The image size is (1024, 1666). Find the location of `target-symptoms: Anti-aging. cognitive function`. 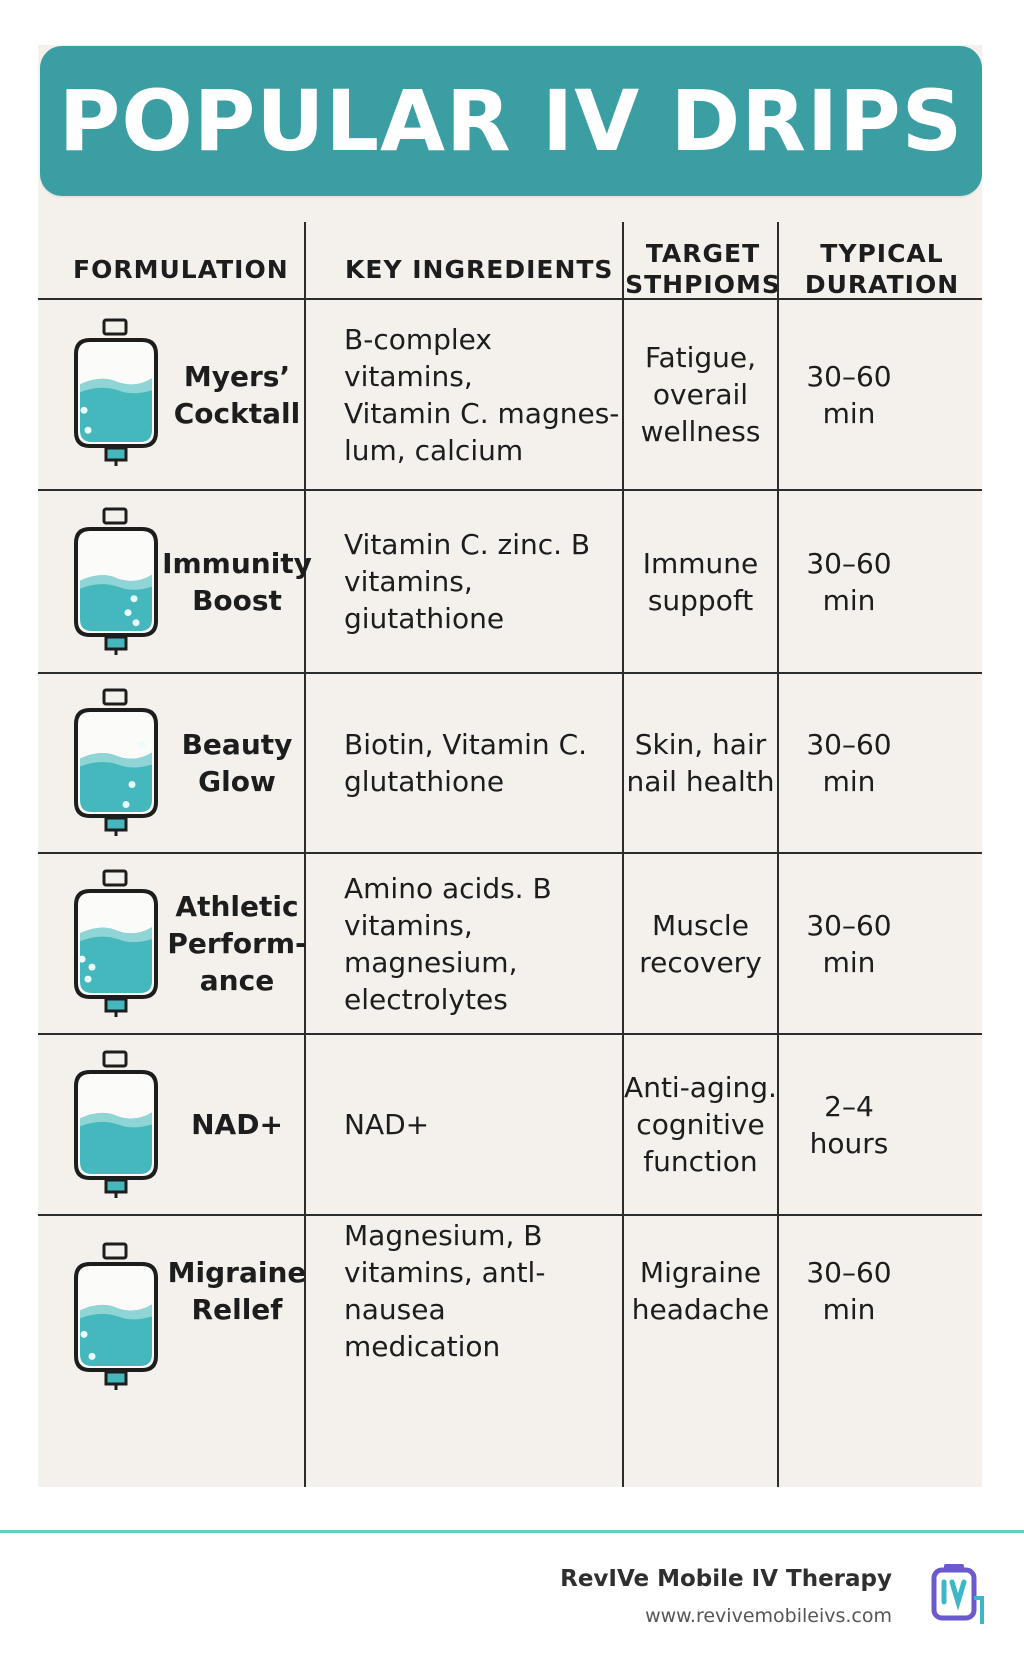

target-symptoms: Anti-aging. cognitive function is located at coordinates (700, 1124).